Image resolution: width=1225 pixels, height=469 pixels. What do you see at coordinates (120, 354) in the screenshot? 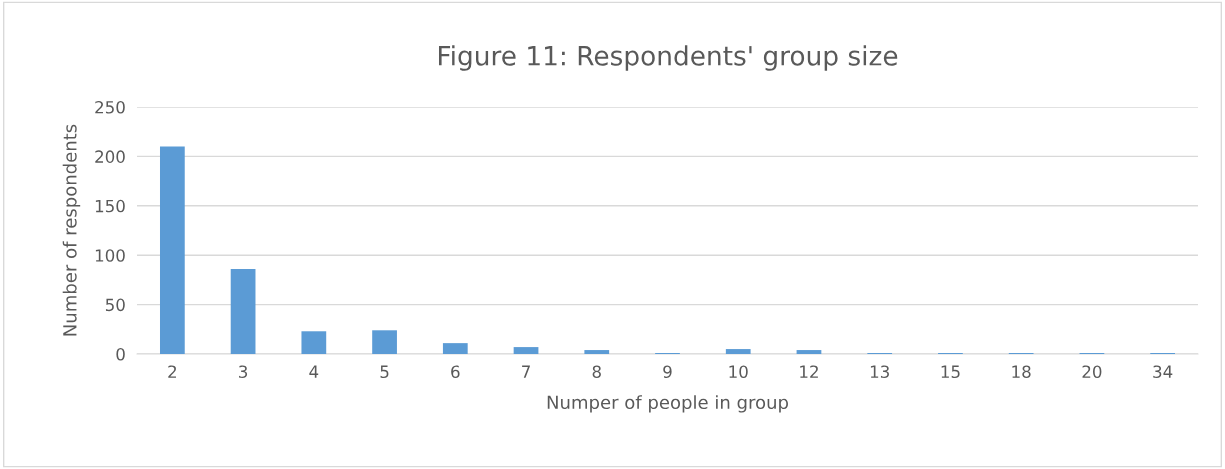
I see `y-tick-label: 0` at bounding box center [120, 354].